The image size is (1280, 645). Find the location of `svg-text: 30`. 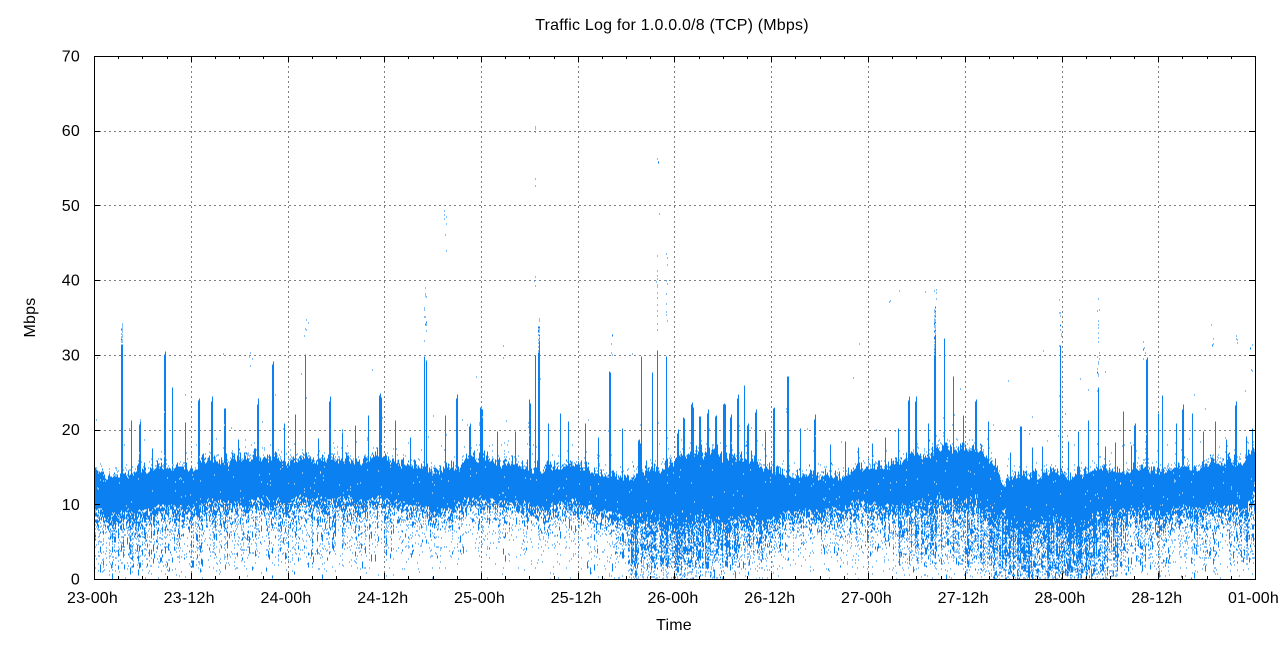

svg-text: 30 is located at coordinates (71, 355).